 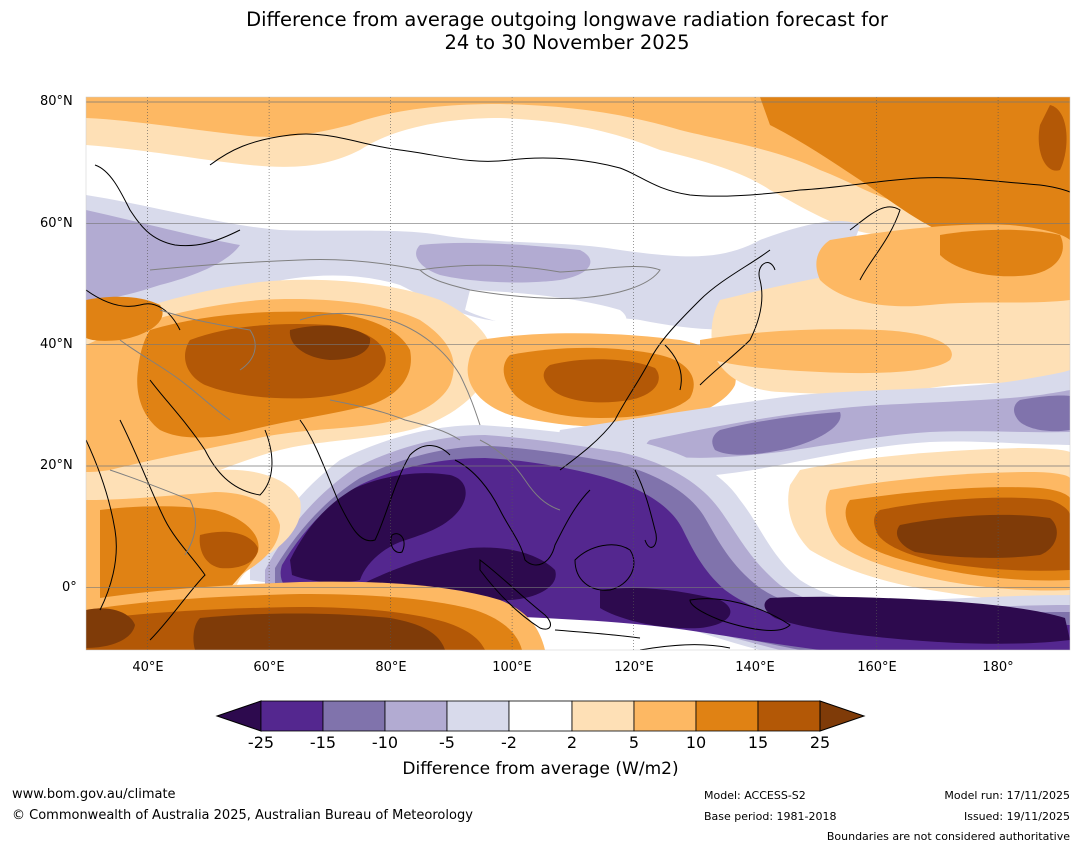 What do you see at coordinates (269, 667) in the screenshot?
I see `lon-label-60e: 60°E` at bounding box center [269, 667].